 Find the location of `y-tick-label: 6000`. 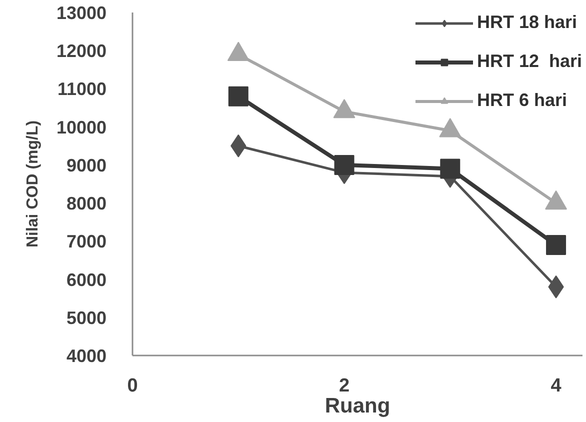

y-tick-label: 6000 is located at coordinates (86, 280).